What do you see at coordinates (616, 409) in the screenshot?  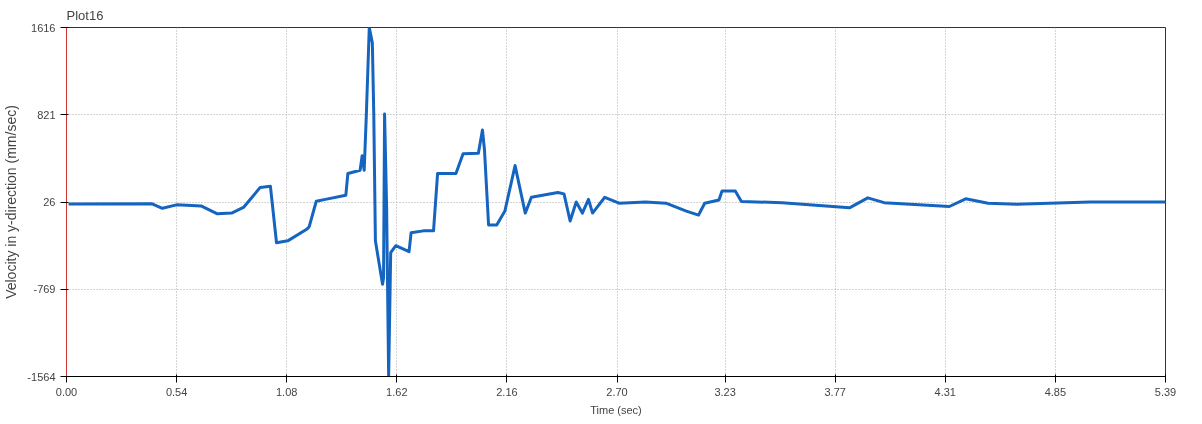 I see `x-axis-title: Time (sec)` at bounding box center [616, 409].